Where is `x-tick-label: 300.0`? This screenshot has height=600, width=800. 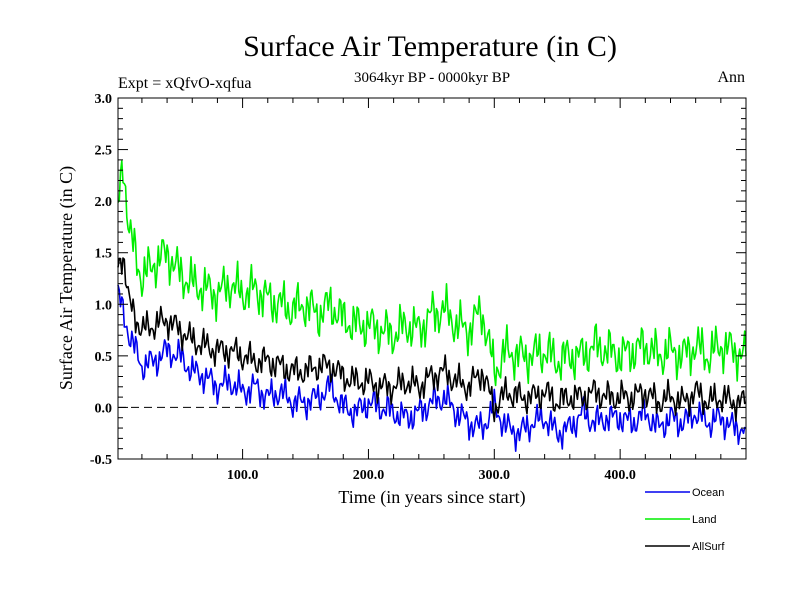
x-tick-label: 300.0 is located at coordinates (495, 475).